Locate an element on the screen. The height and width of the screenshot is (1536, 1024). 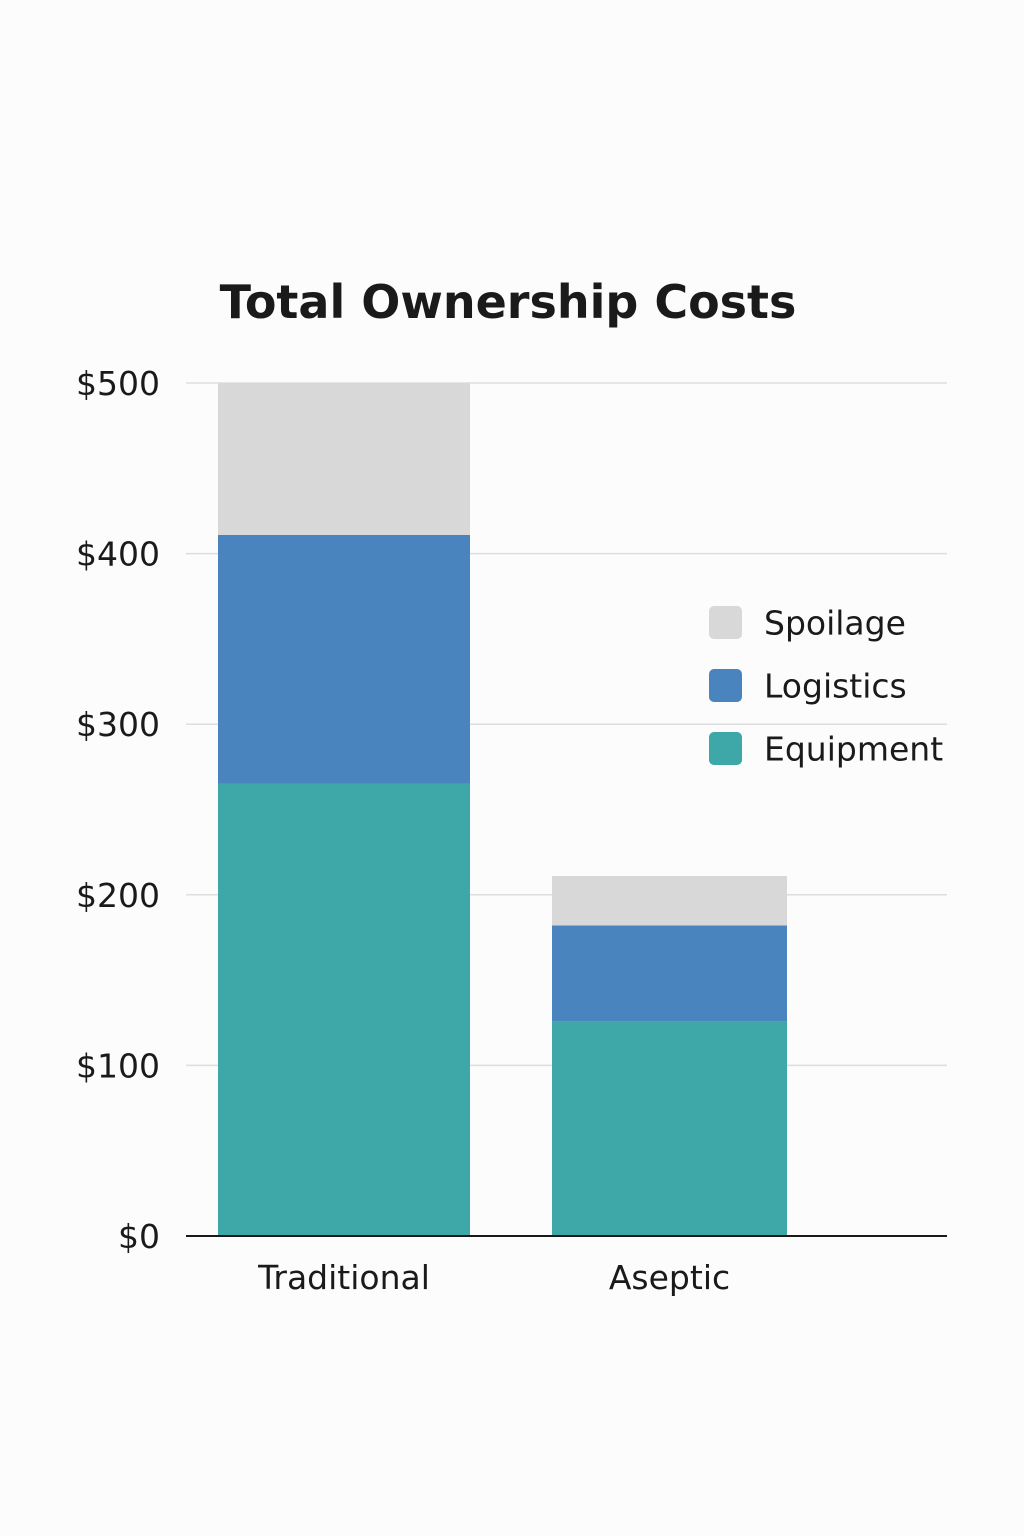
legend: Spoilage Logistics Equipment is located at coordinates (826, 686).